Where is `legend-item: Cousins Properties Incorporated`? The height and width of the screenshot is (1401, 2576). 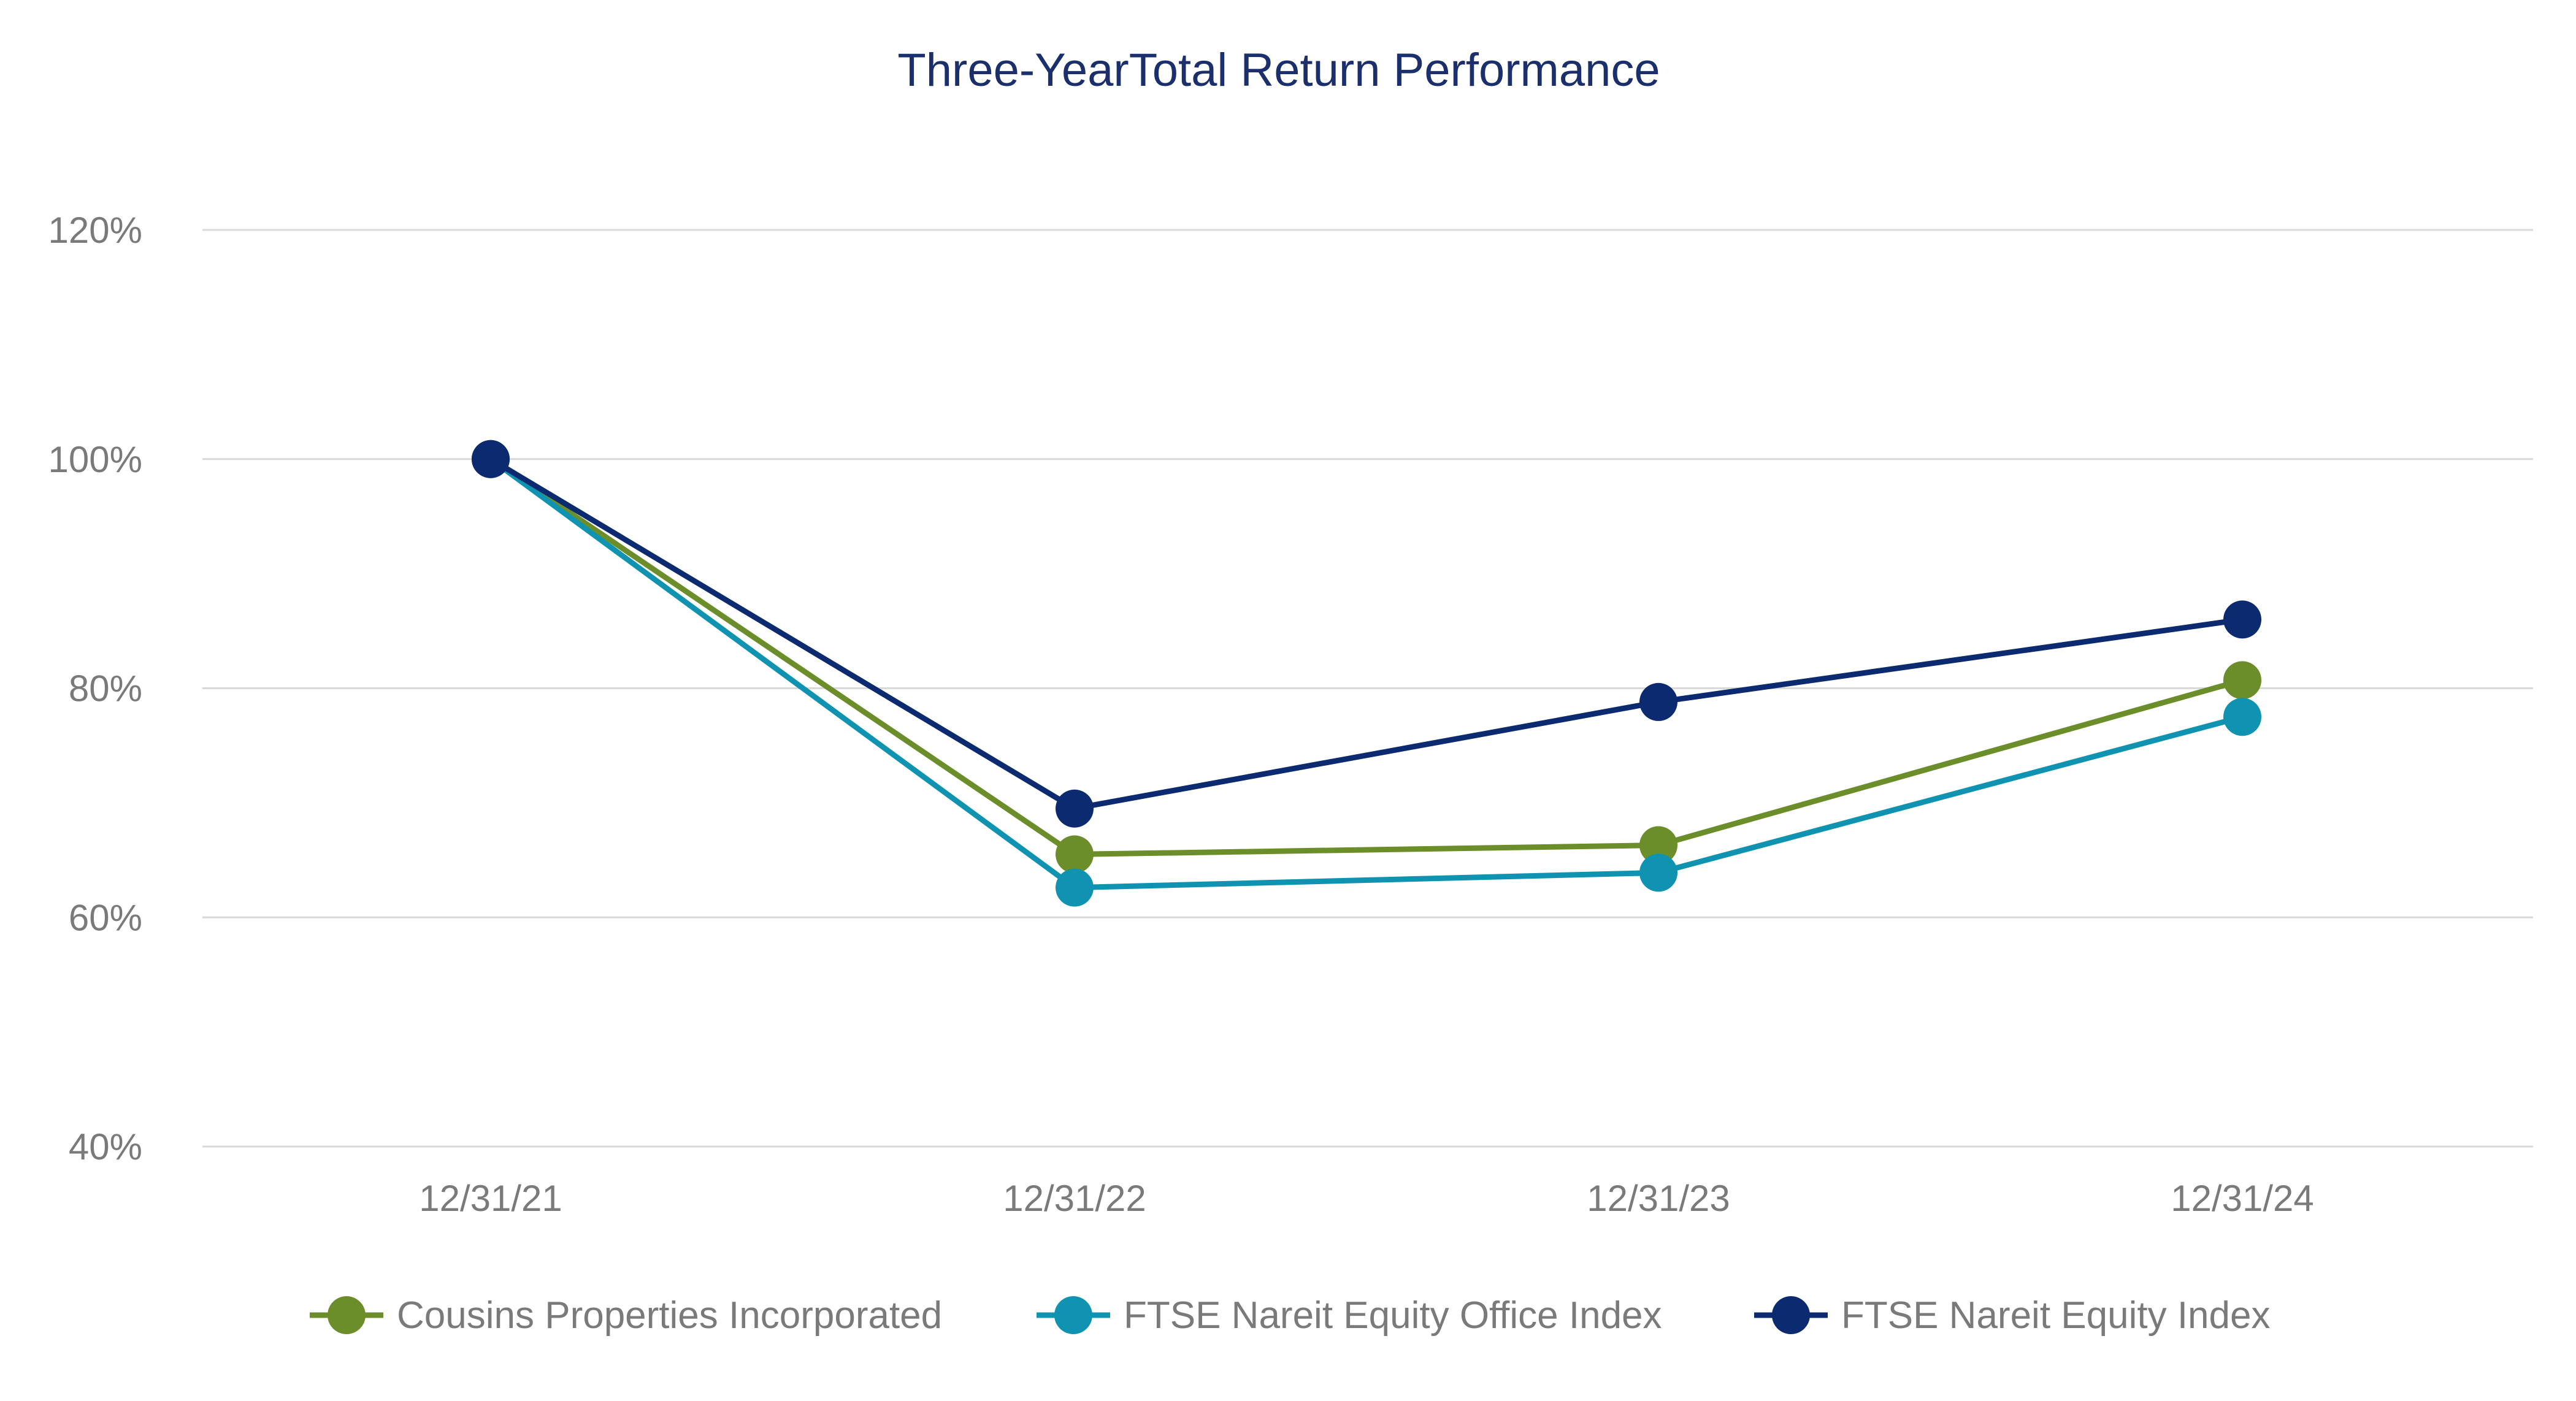
legend-item: Cousins Properties Incorporated is located at coordinates (626, 1315).